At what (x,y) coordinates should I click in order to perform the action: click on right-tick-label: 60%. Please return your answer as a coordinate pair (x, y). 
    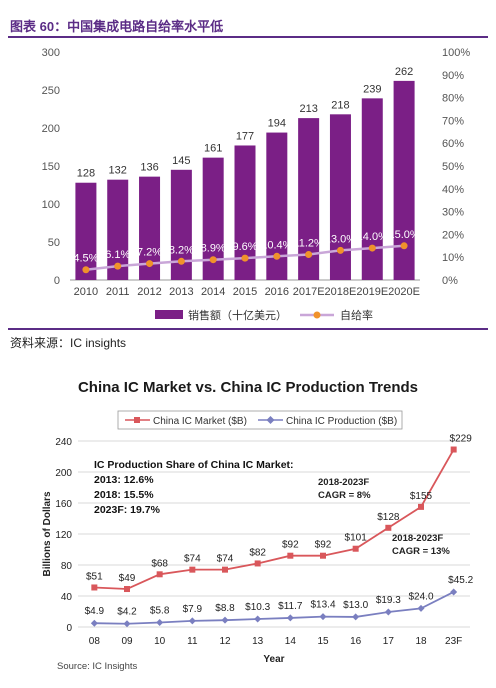
    Looking at the image, I should click on (453, 144).